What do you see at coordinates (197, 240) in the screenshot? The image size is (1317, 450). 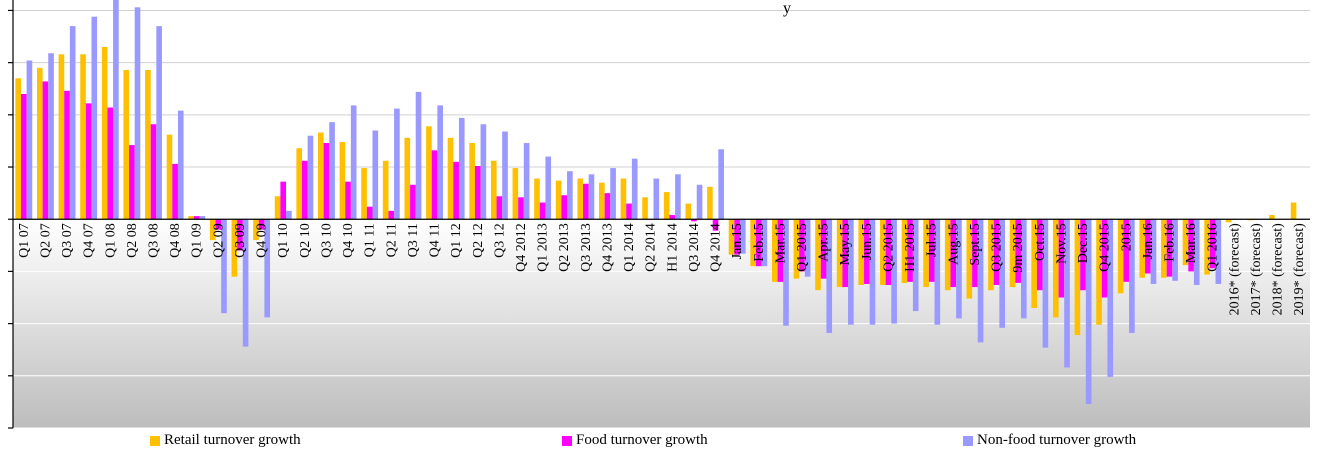 I see `x-tick-label: Q1 09` at bounding box center [197, 240].